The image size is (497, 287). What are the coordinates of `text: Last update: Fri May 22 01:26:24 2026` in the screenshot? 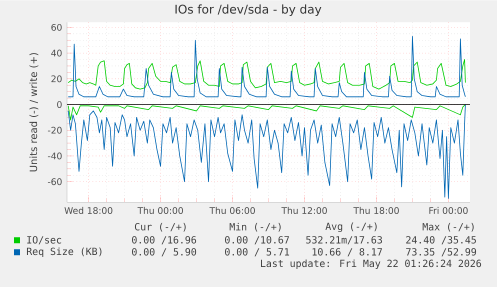 It's located at (371, 264).